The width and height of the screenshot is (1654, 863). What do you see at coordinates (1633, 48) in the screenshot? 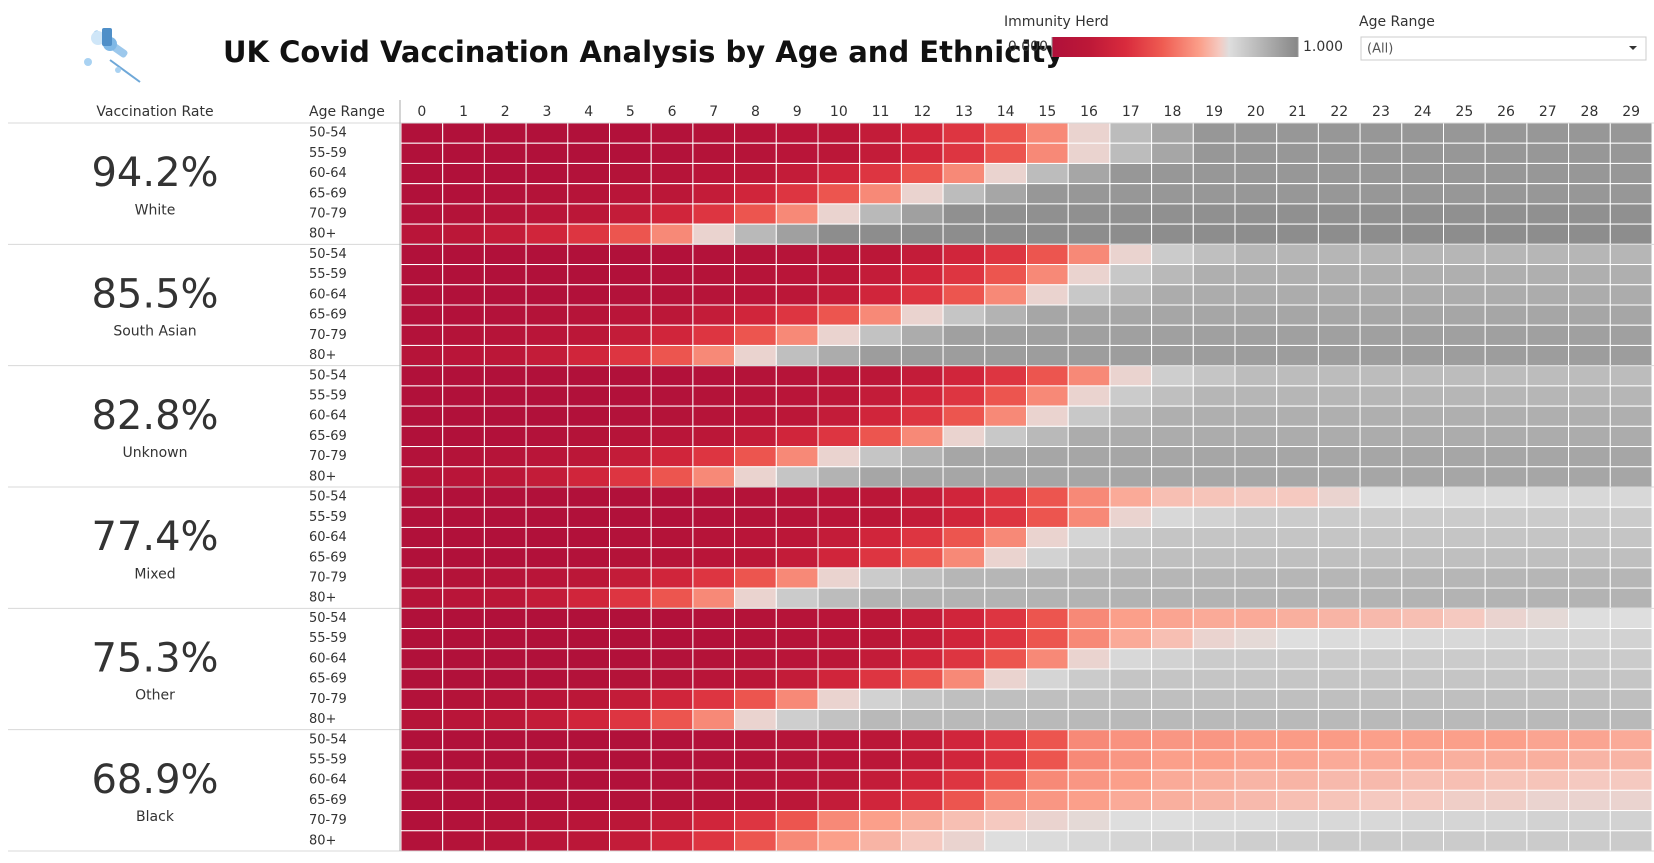
I see `dropdown-arrow` at bounding box center [1633, 48].